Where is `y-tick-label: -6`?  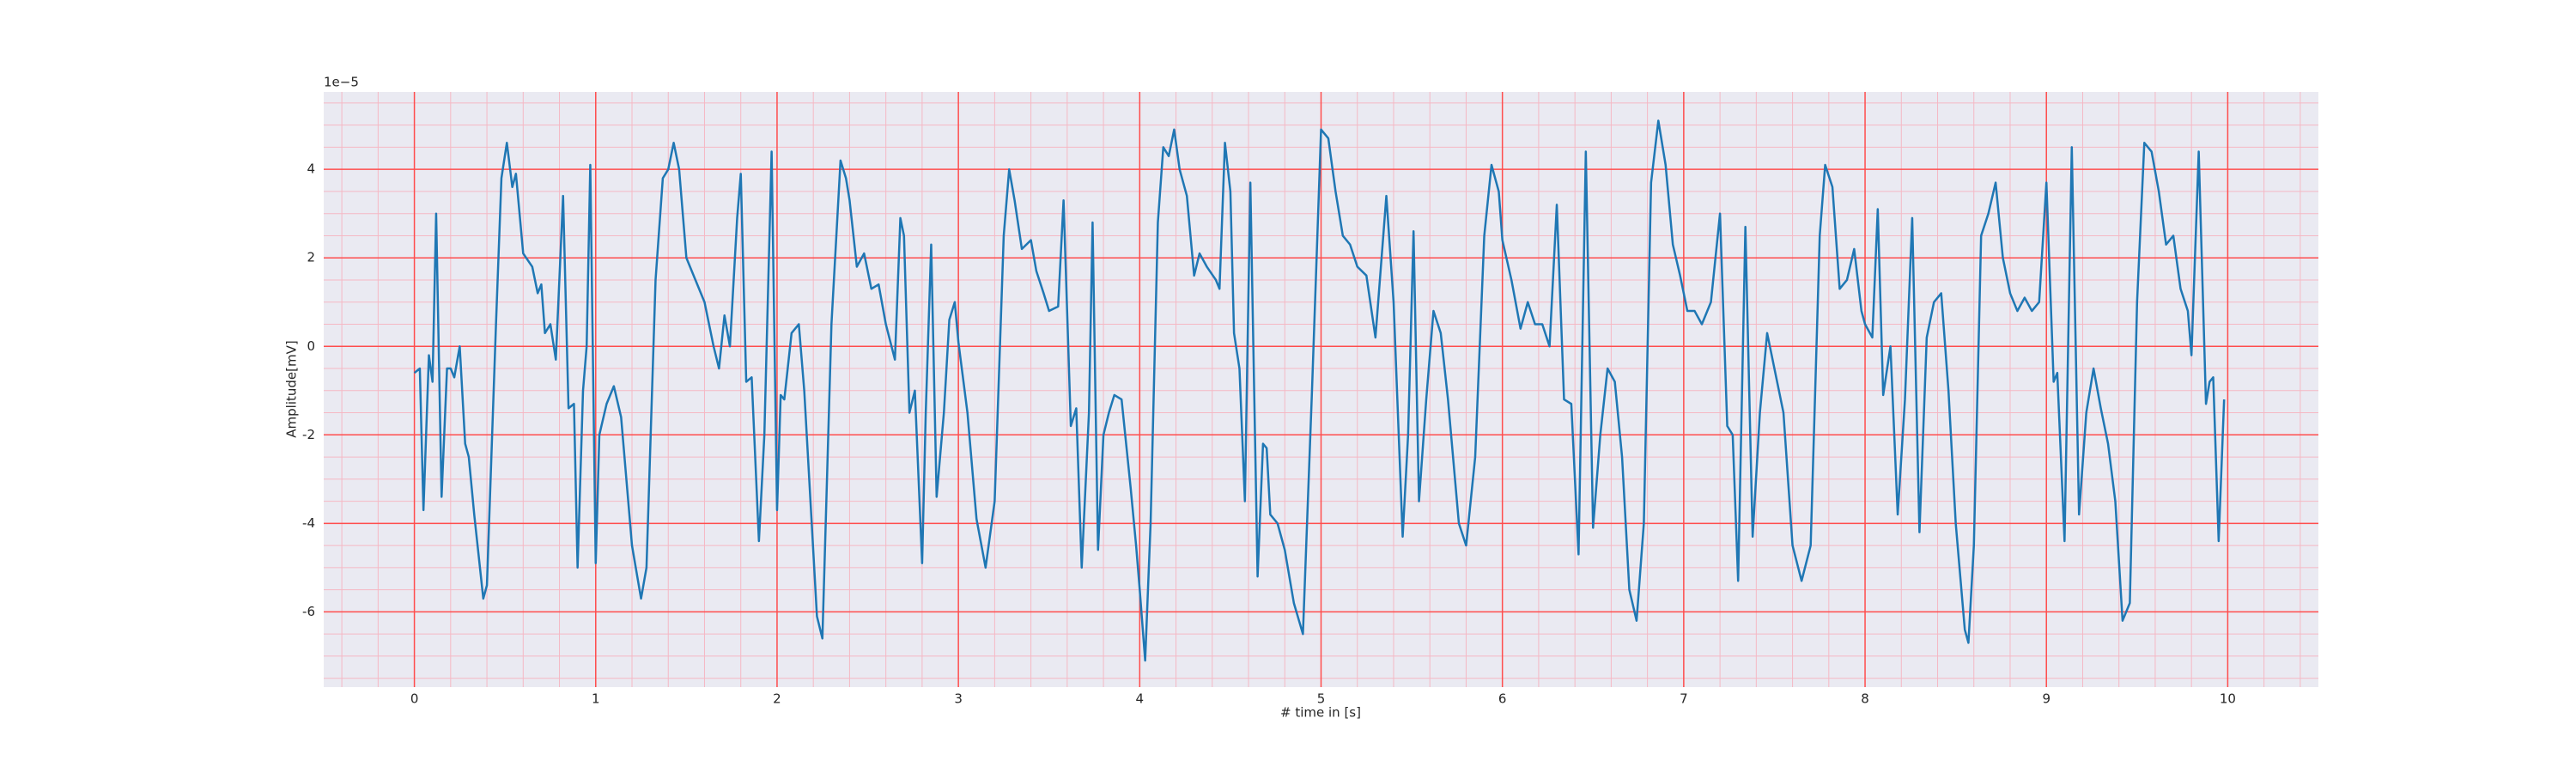 y-tick-label: -6 is located at coordinates (308, 611).